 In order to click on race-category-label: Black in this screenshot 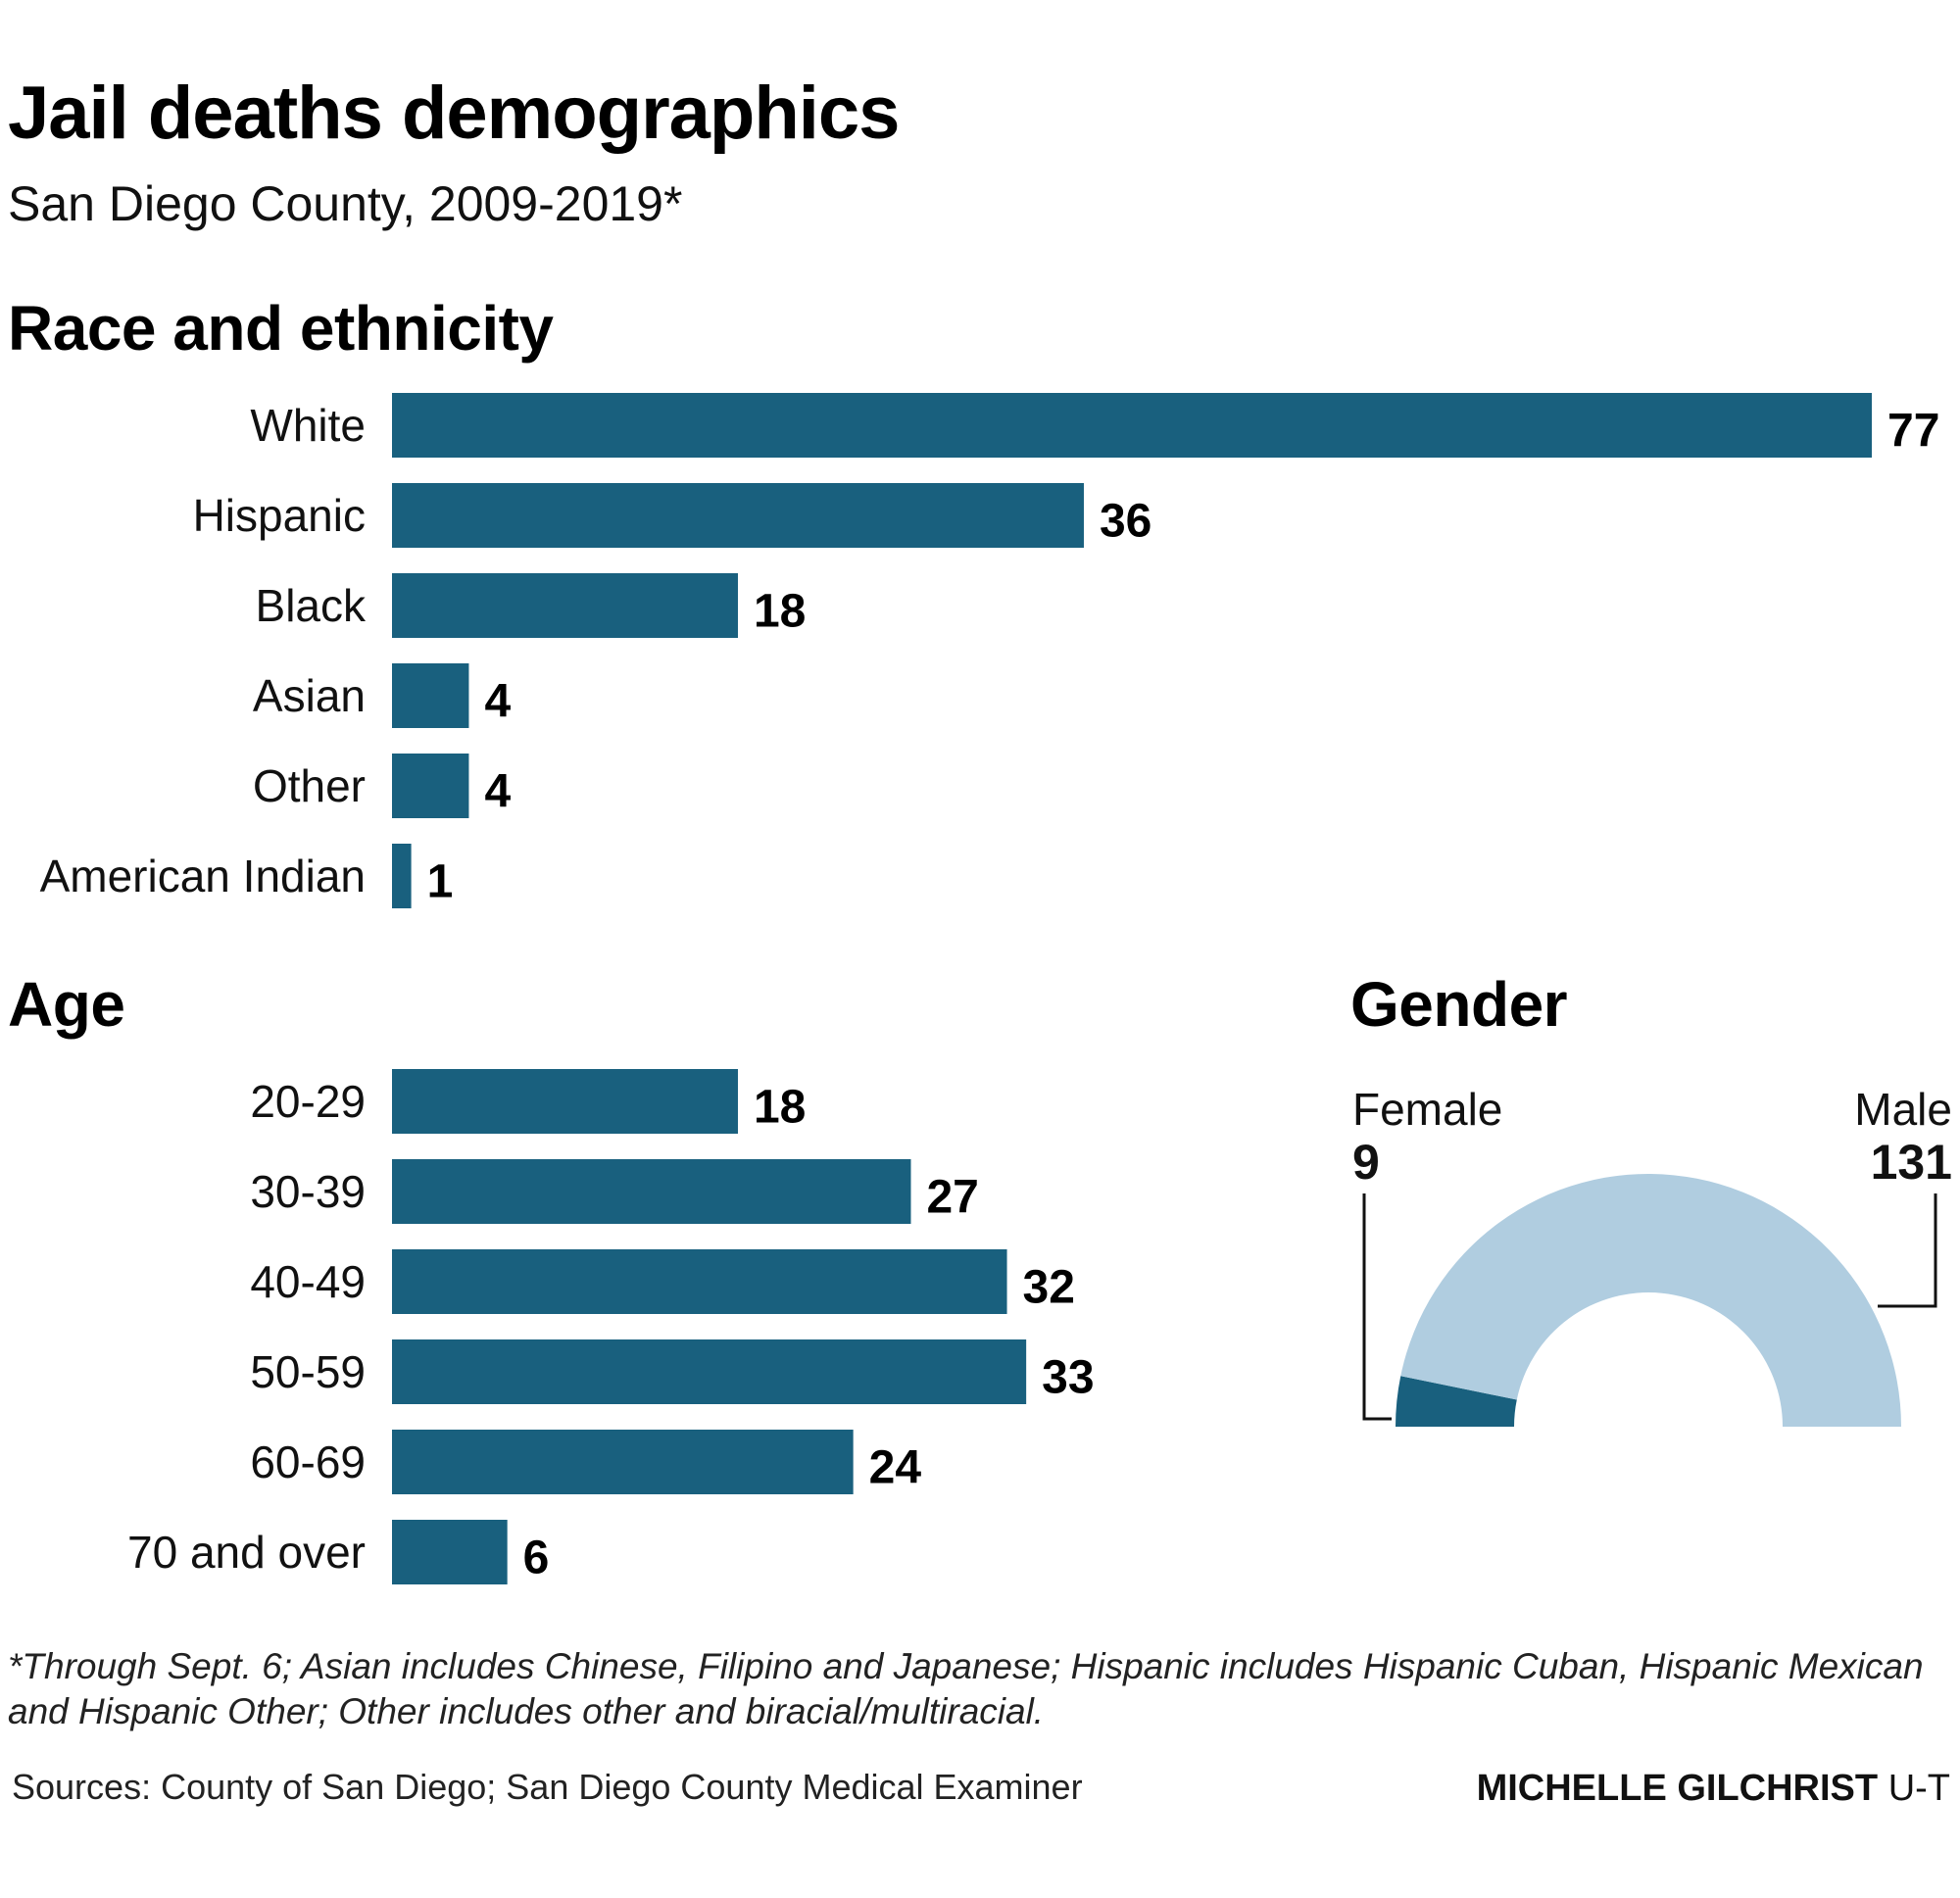, I will do `click(311, 606)`.